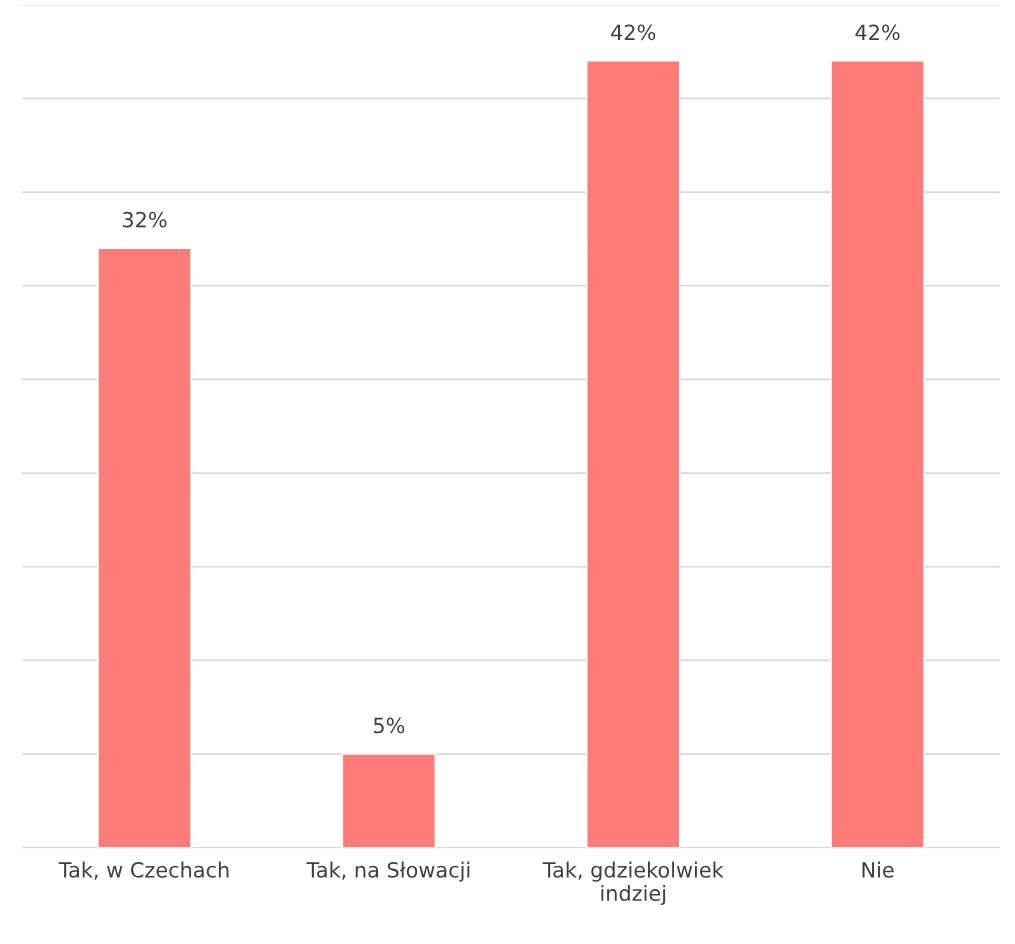 The image size is (1015, 944). I want to click on x-tick-label: Tak, w Czechach, so click(143, 870).